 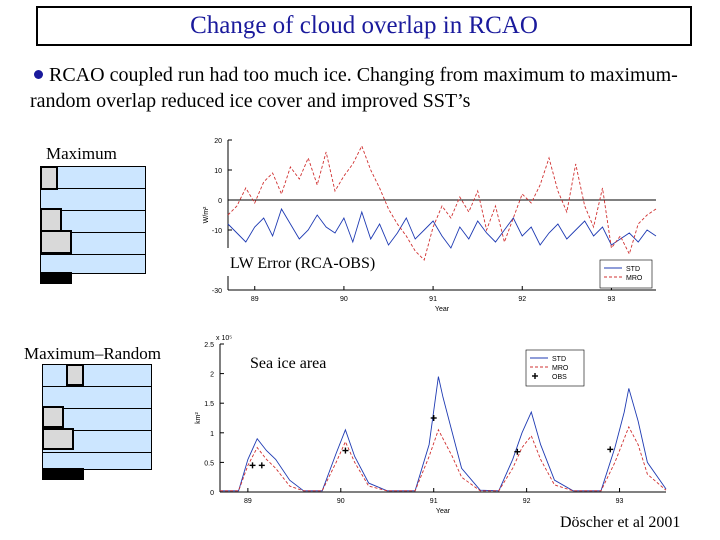 I want to click on y-axis-label: km², so click(x=198, y=418).